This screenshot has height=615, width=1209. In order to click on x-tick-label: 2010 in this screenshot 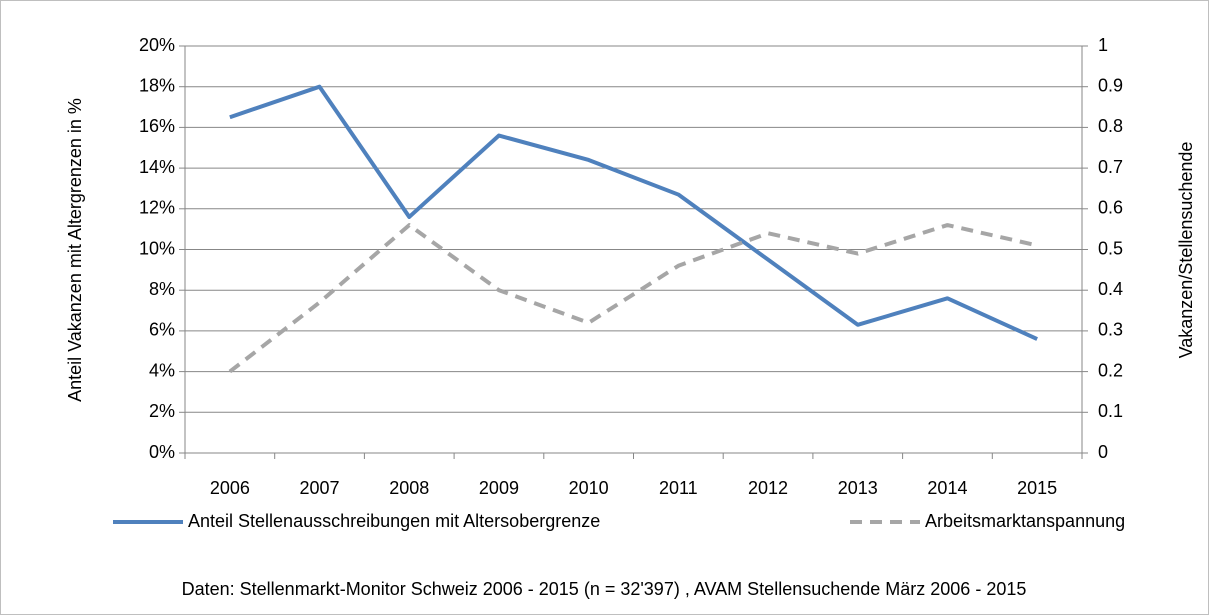, I will do `click(589, 488)`.